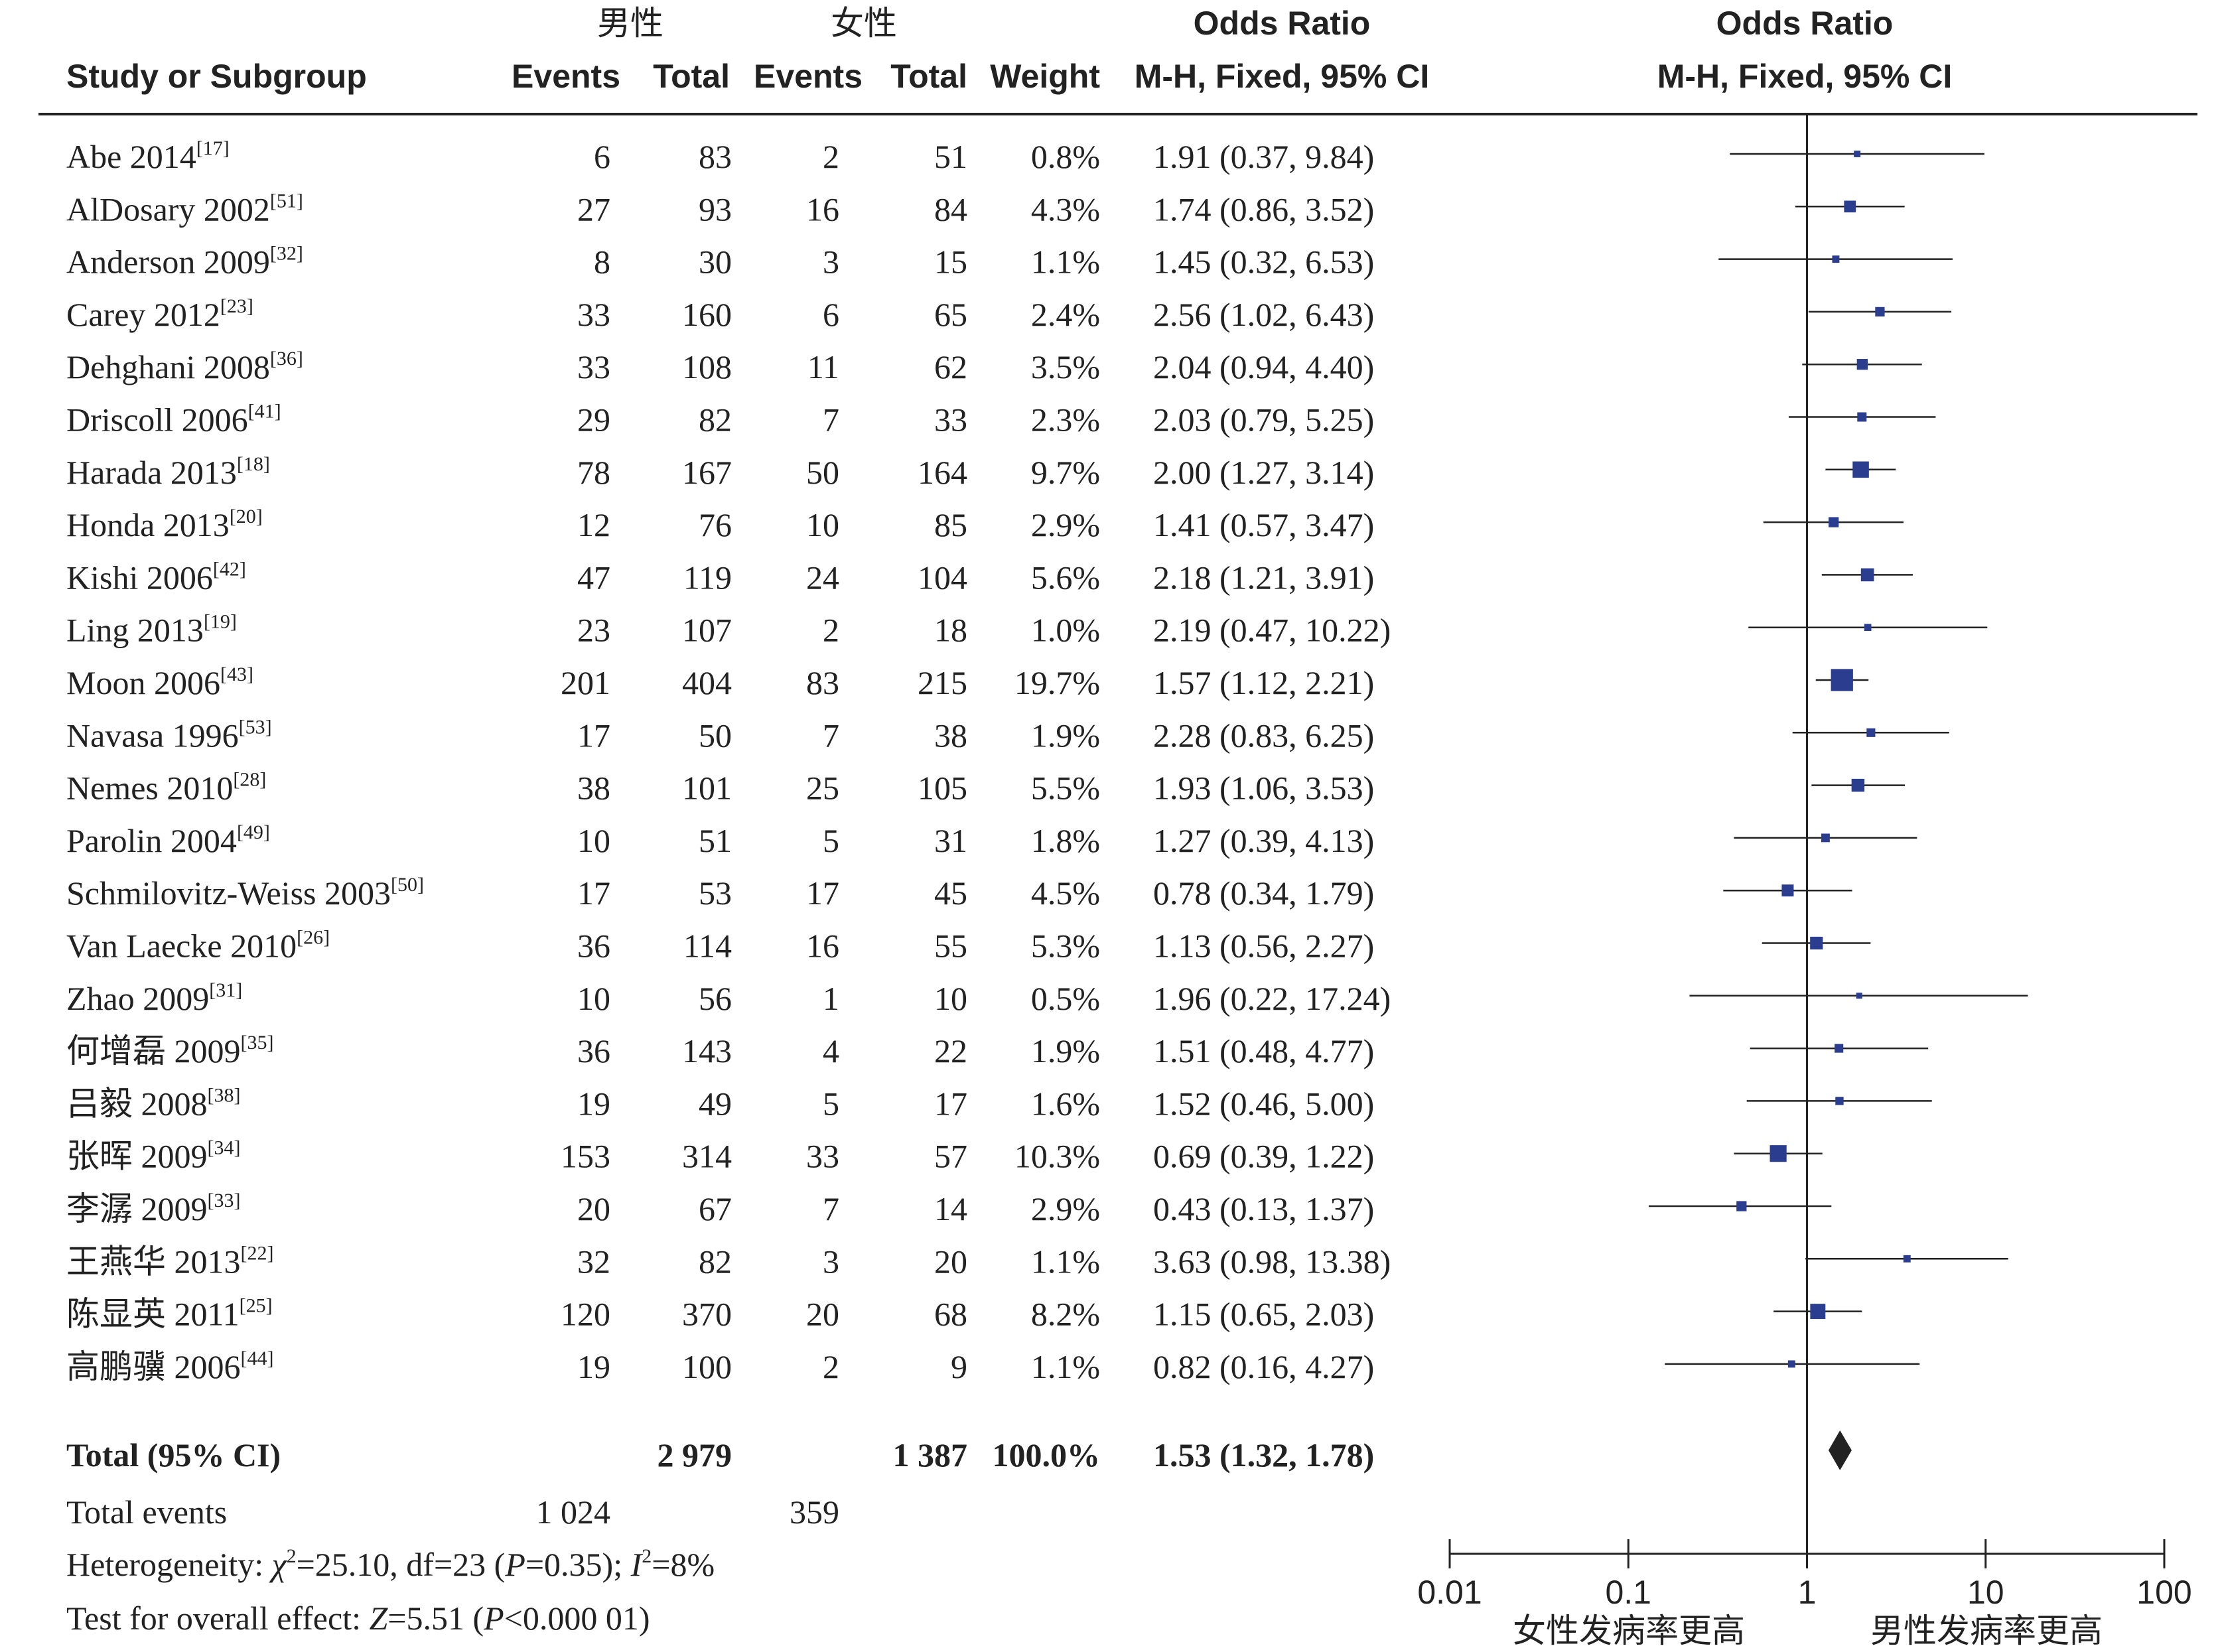  Describe the element at coordinates (1263, 577) in the screenshot. I see `study-ci: 2.18 (1.21, 3.91)` at that location.